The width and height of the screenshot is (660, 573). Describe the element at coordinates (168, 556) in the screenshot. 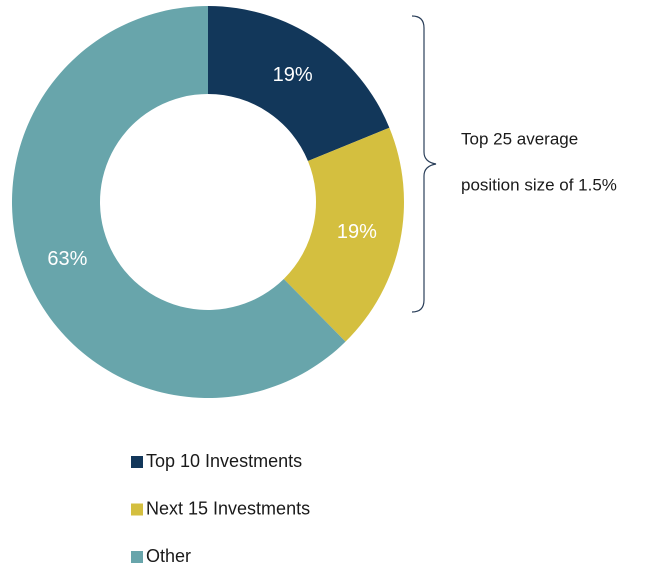

I see `legend-label: Other` at that location.